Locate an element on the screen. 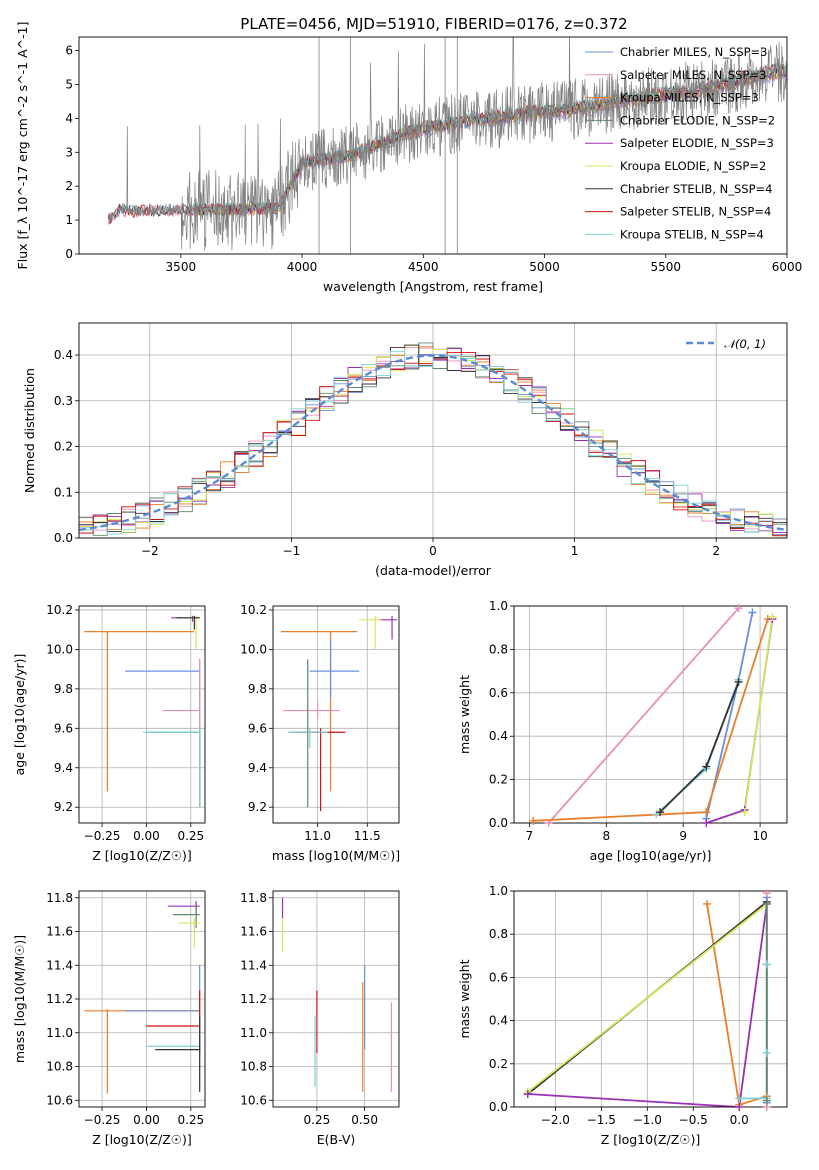  x-tick-label: 3500 is located at coordinates (181, 267).